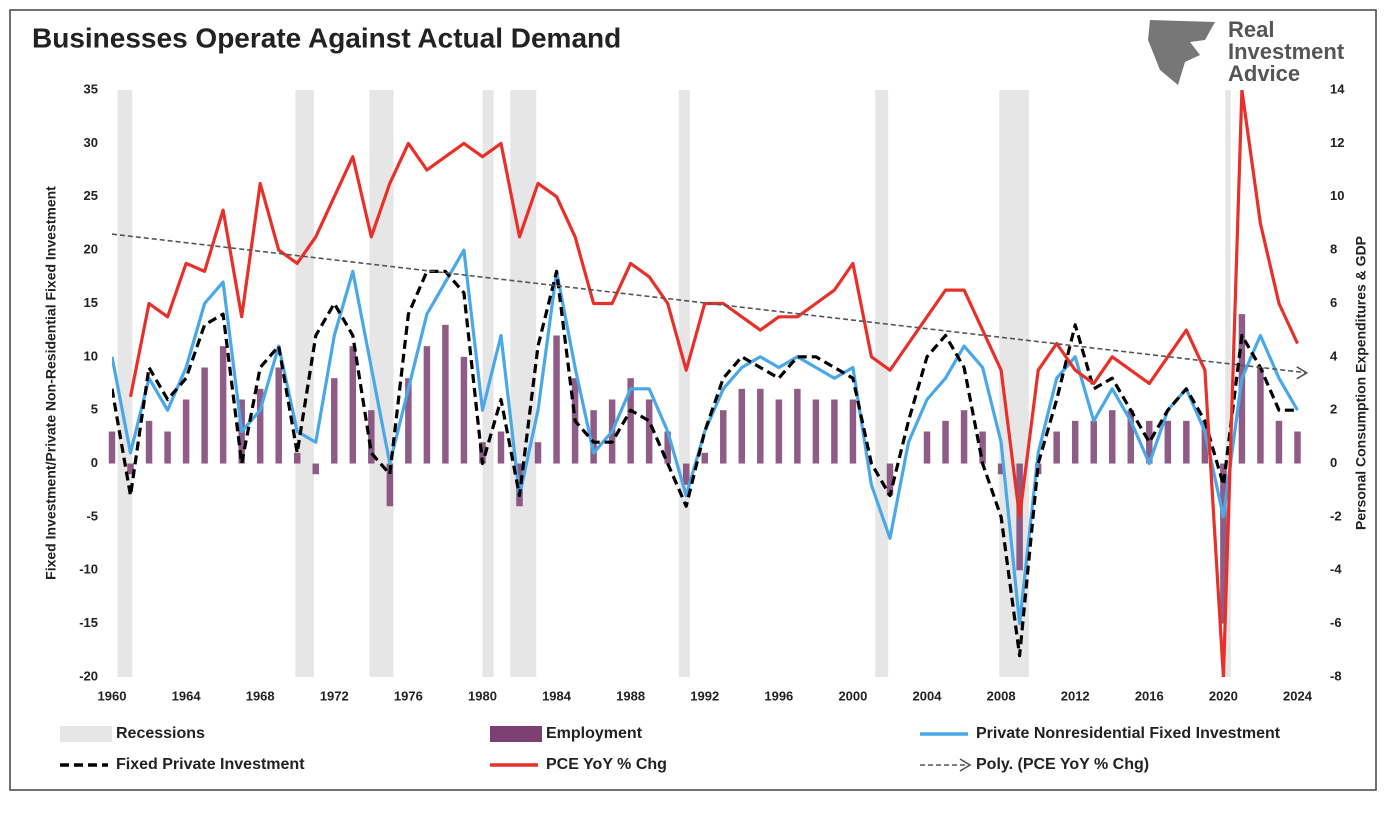 Image resolution: width=1386 pixels, height=819 pixels. Describe the element at coordinates (112, 695) in the screenshot. I see `x-tick-label: 1960` at that location.